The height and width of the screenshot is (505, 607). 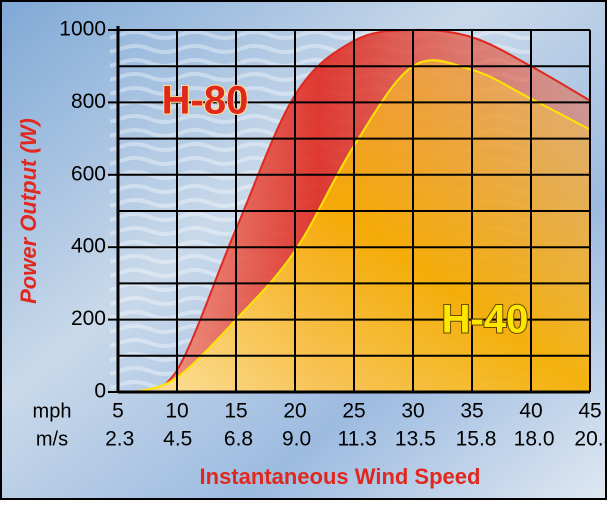 I want to click on y-tick-label: 1000, so click(x=82, y=29).